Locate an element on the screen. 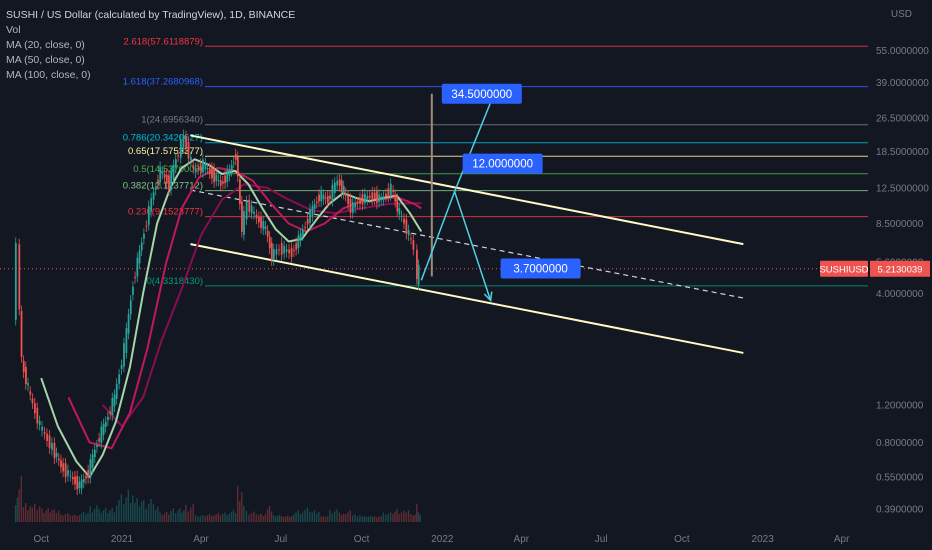  fib-label-3: 0.786(20.3420627) is located at coordinates (163, 138).